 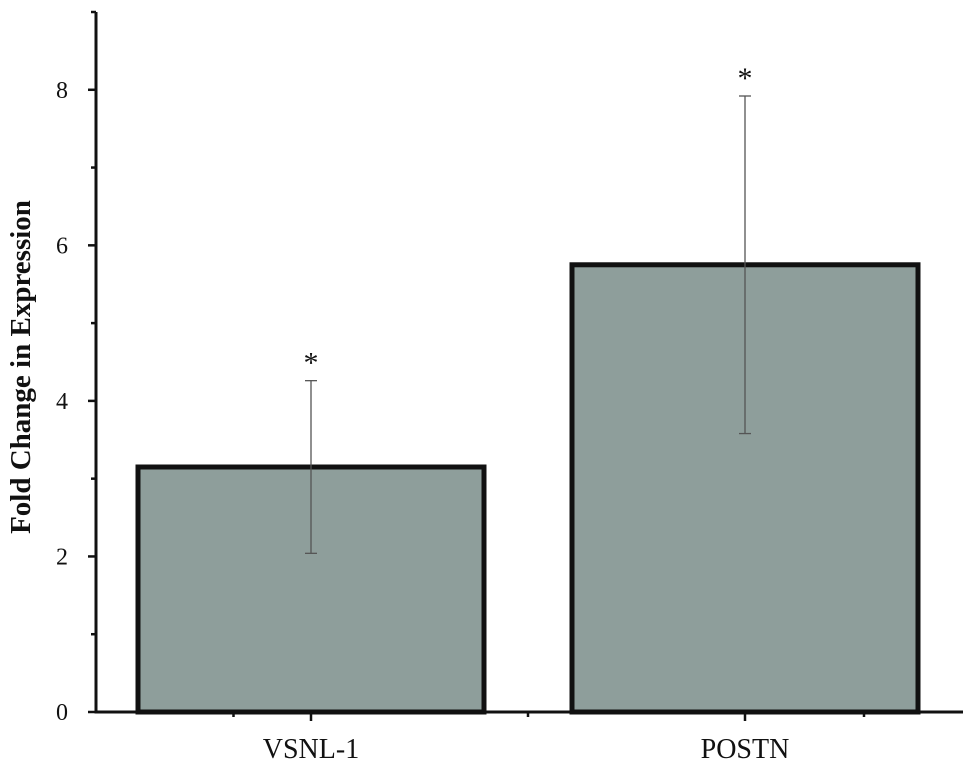 What do you see at coordinates (745, 78) in the screenshot?
I see `significance-marker-postn: *` at bounding box center [745, 78].